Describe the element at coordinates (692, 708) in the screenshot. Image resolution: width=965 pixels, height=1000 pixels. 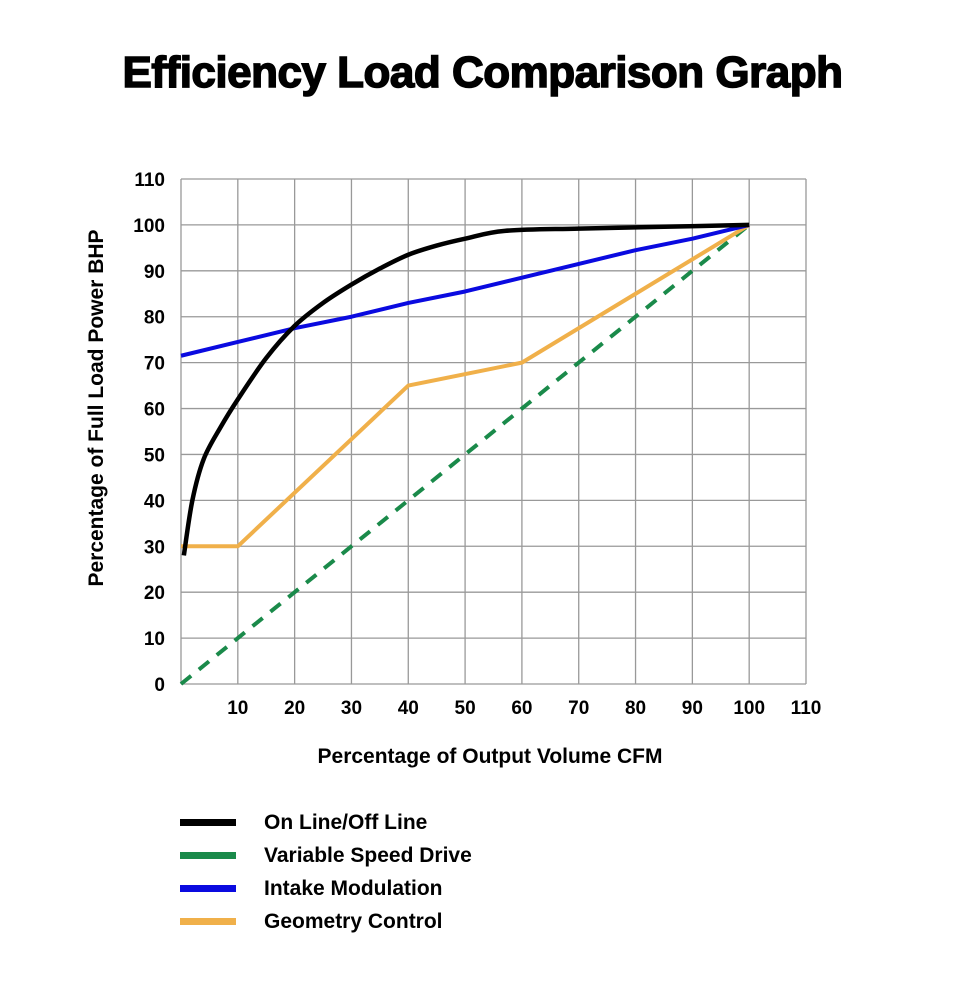
I see `x-tick-label: 90` at that location.